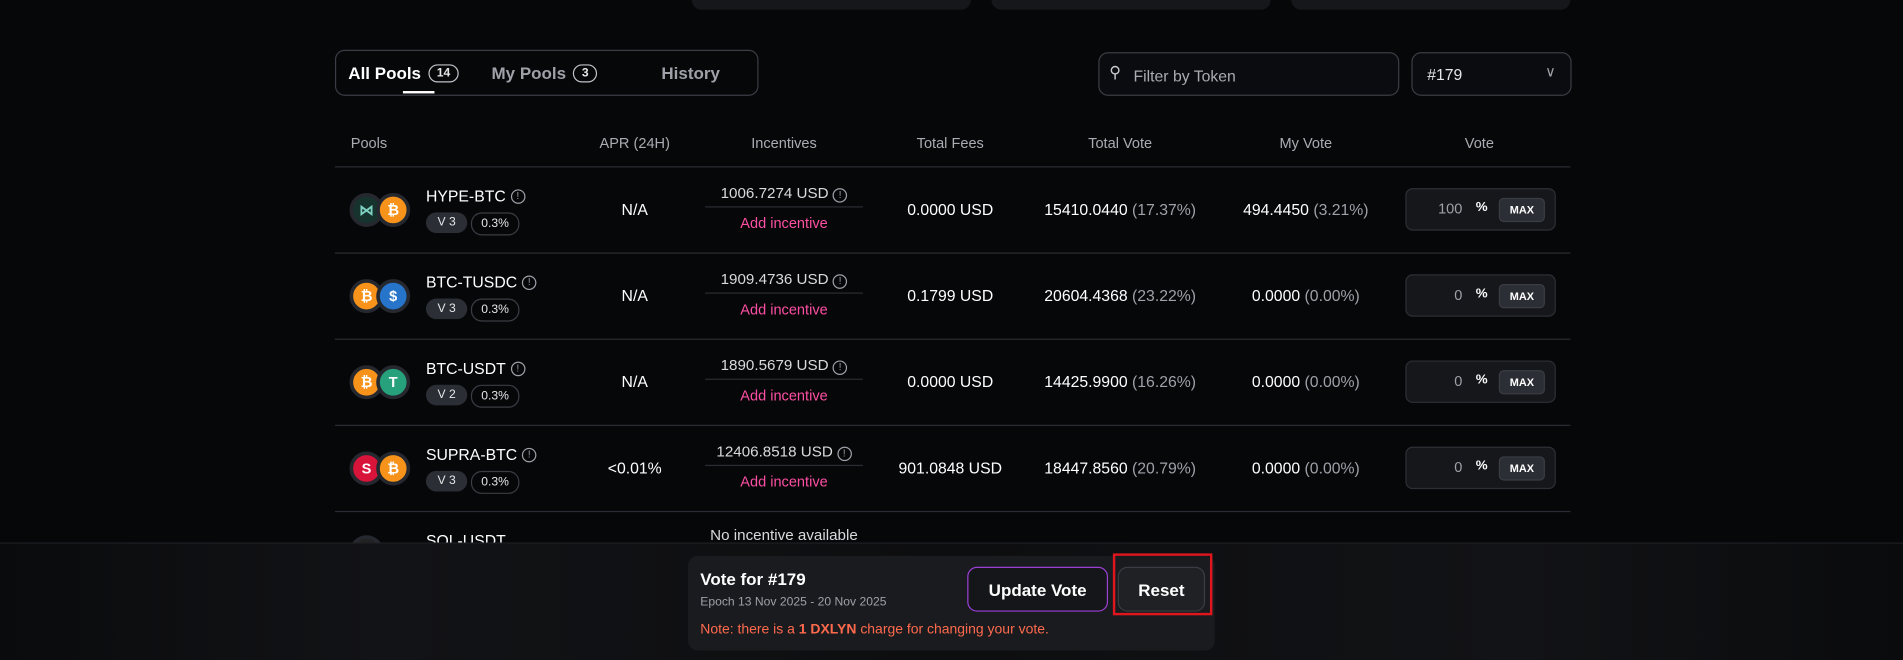 The image size is (1903, 660). I want to click on highlight-box, so click(1162, 584).